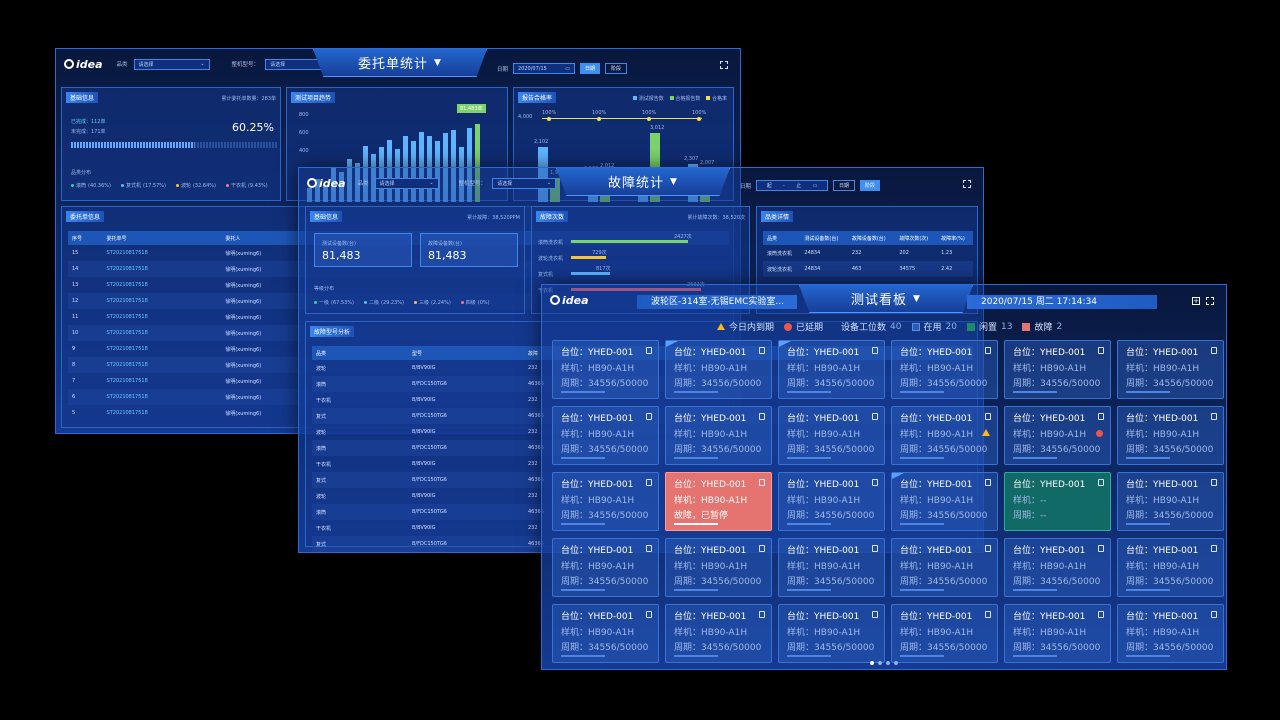 The image size is (1280, 720). What do you see at coordinates (398, 381) in the screenshot?
I see `table-row: 7 ST20210817518 徐明(xuming6)` at bounding box center [398, 381].